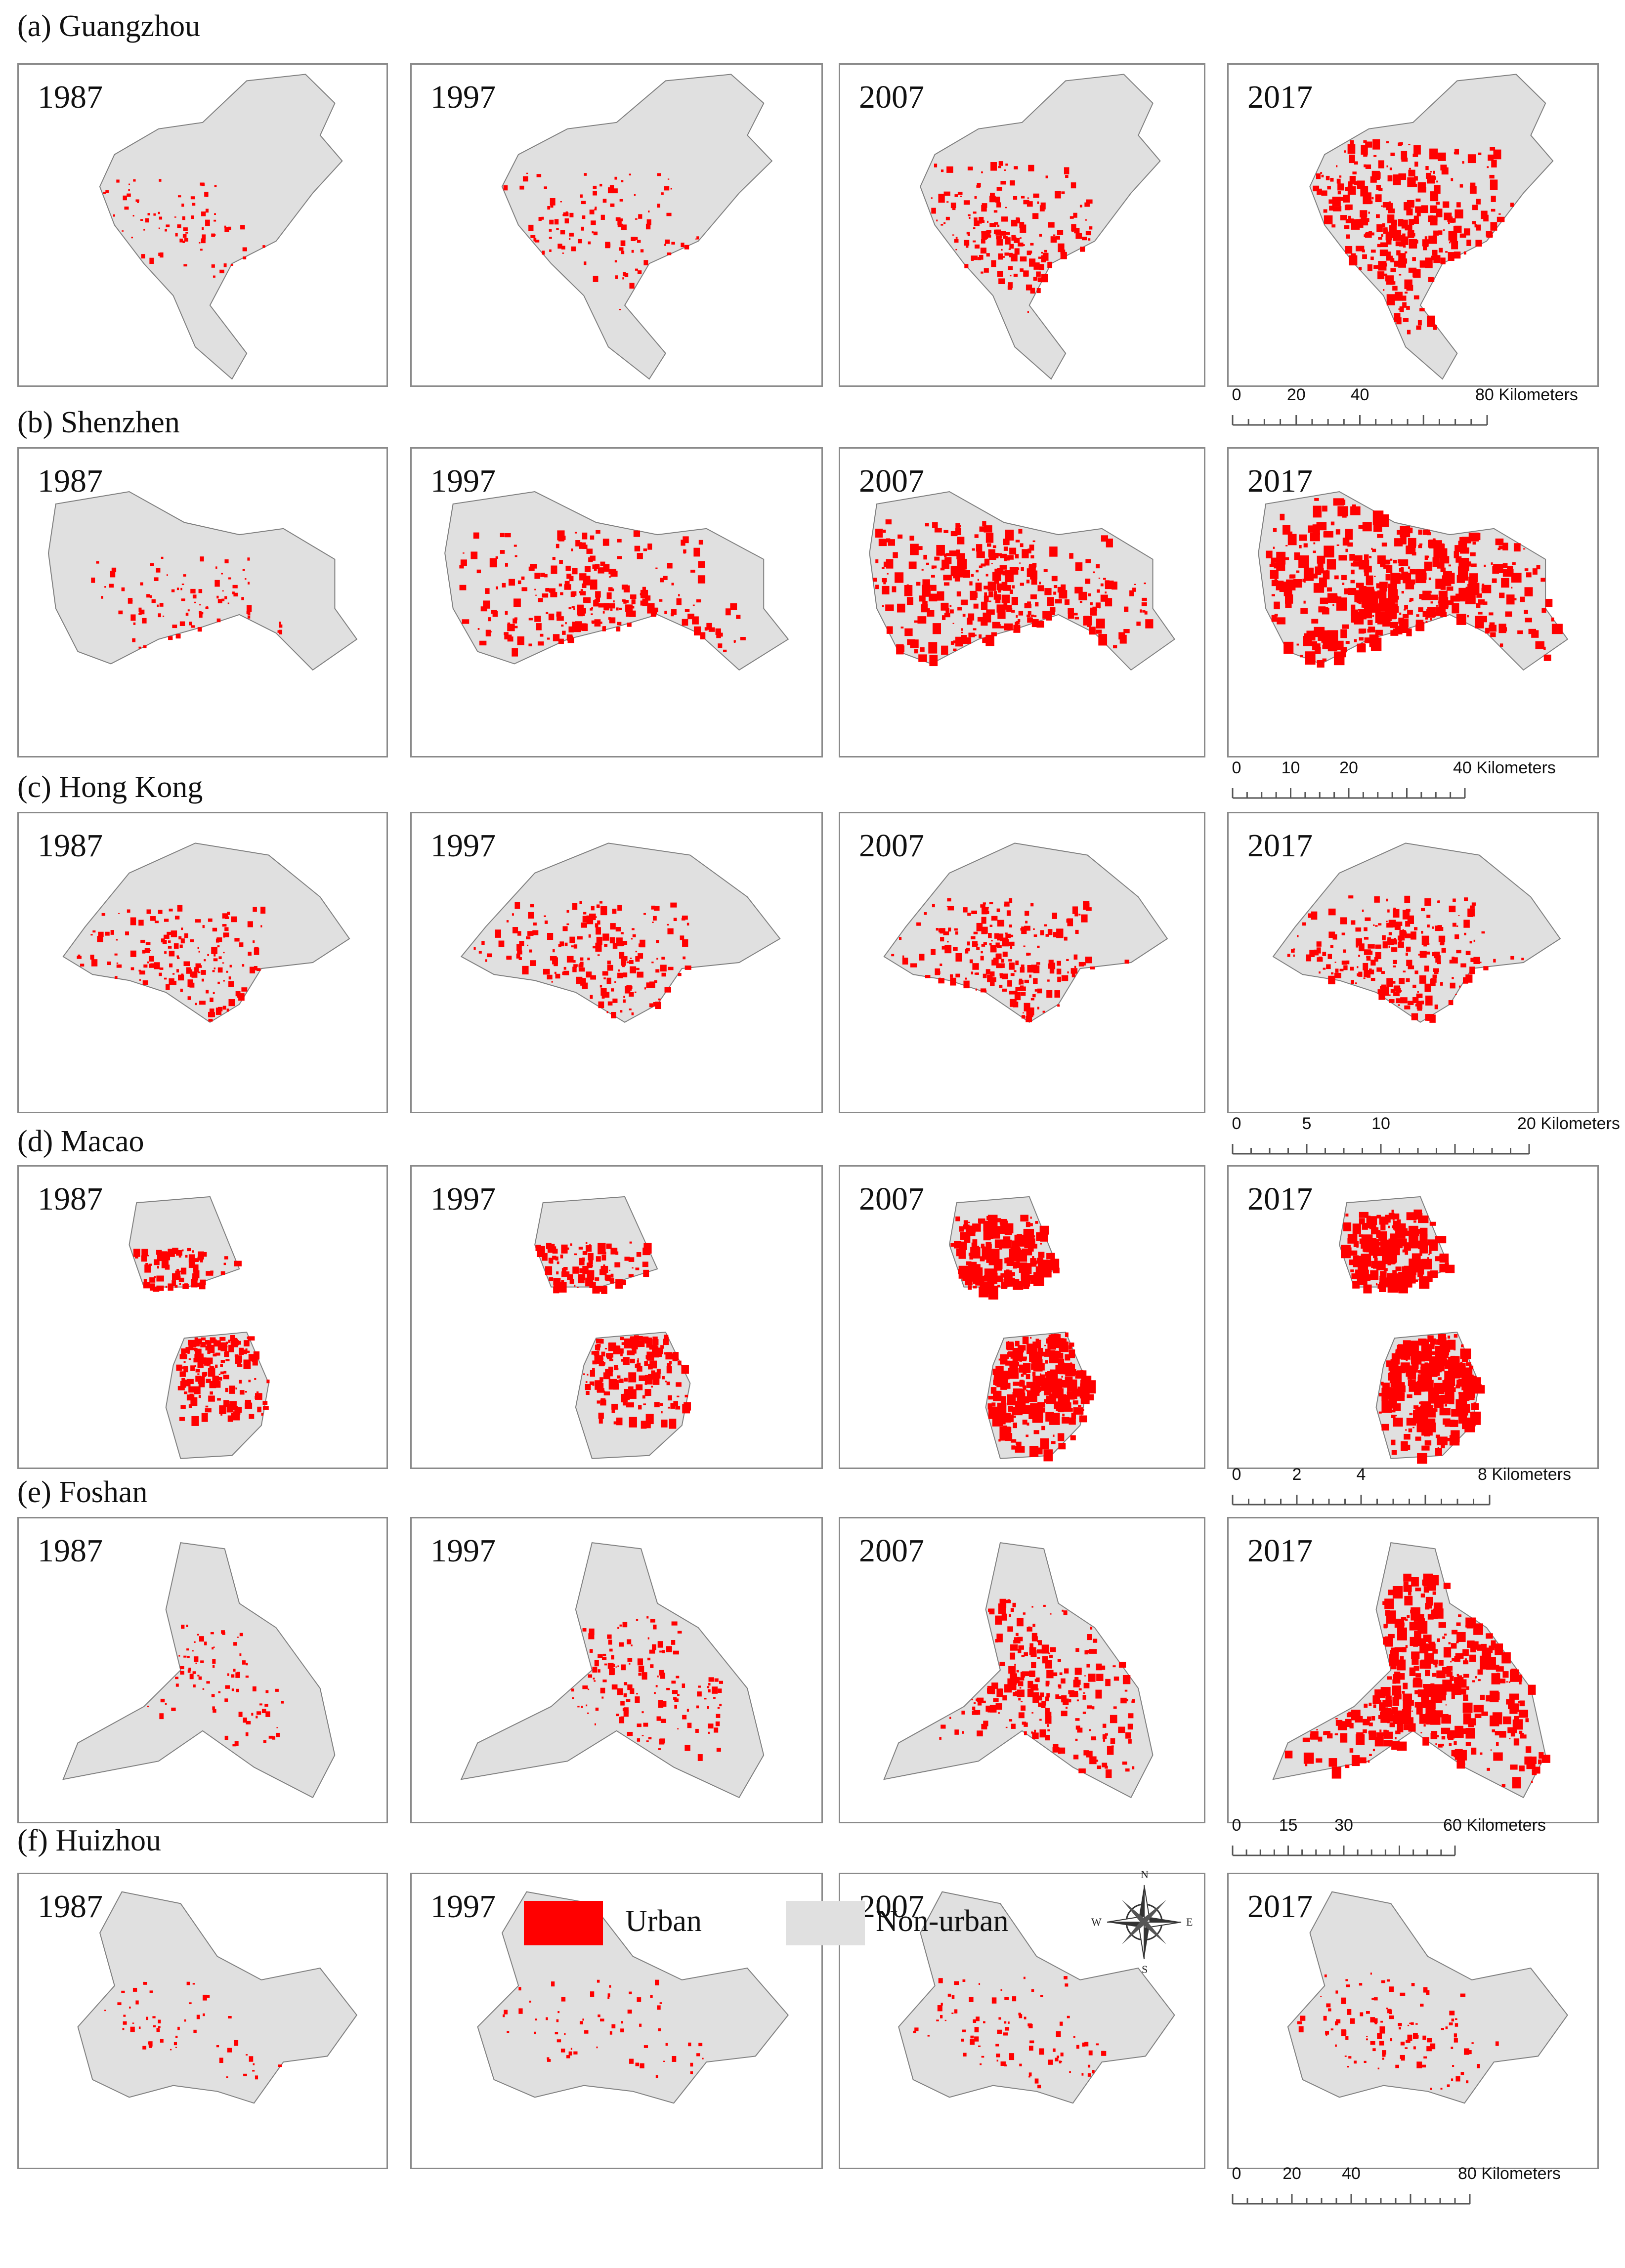  I want to click on city-6-map-1987, so click(217, 1997).